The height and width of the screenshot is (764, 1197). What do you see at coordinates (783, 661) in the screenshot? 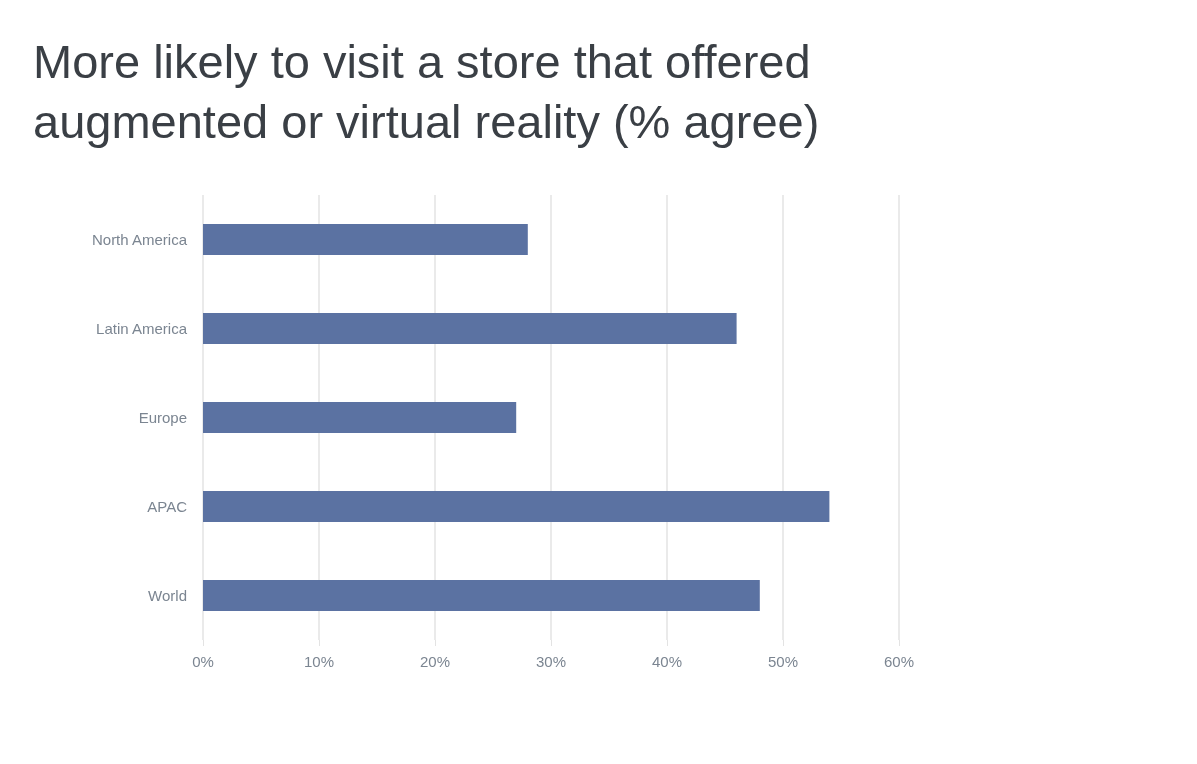
I see `x-tick-label: 50%` at bounding box center [783, 661].